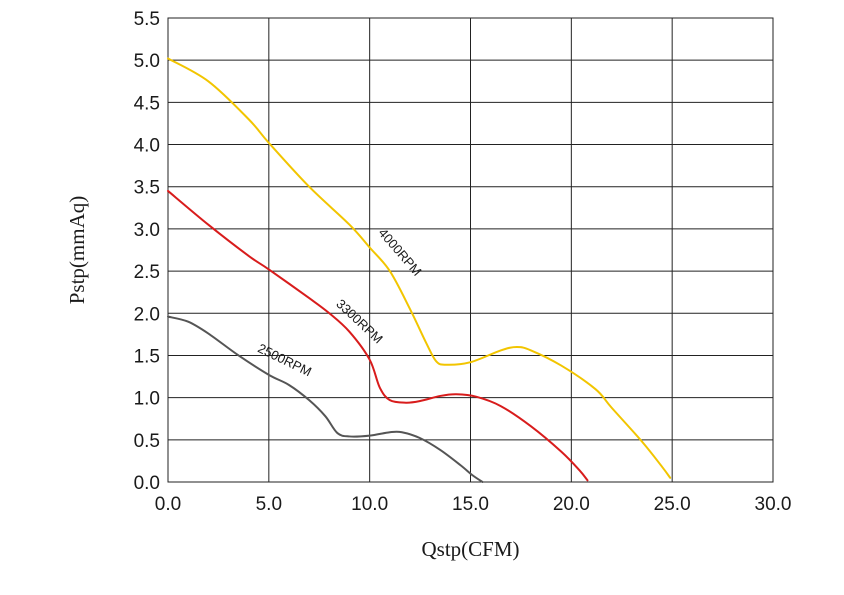  I want to click on x-tick-label: 10.0, so click(369, 504).